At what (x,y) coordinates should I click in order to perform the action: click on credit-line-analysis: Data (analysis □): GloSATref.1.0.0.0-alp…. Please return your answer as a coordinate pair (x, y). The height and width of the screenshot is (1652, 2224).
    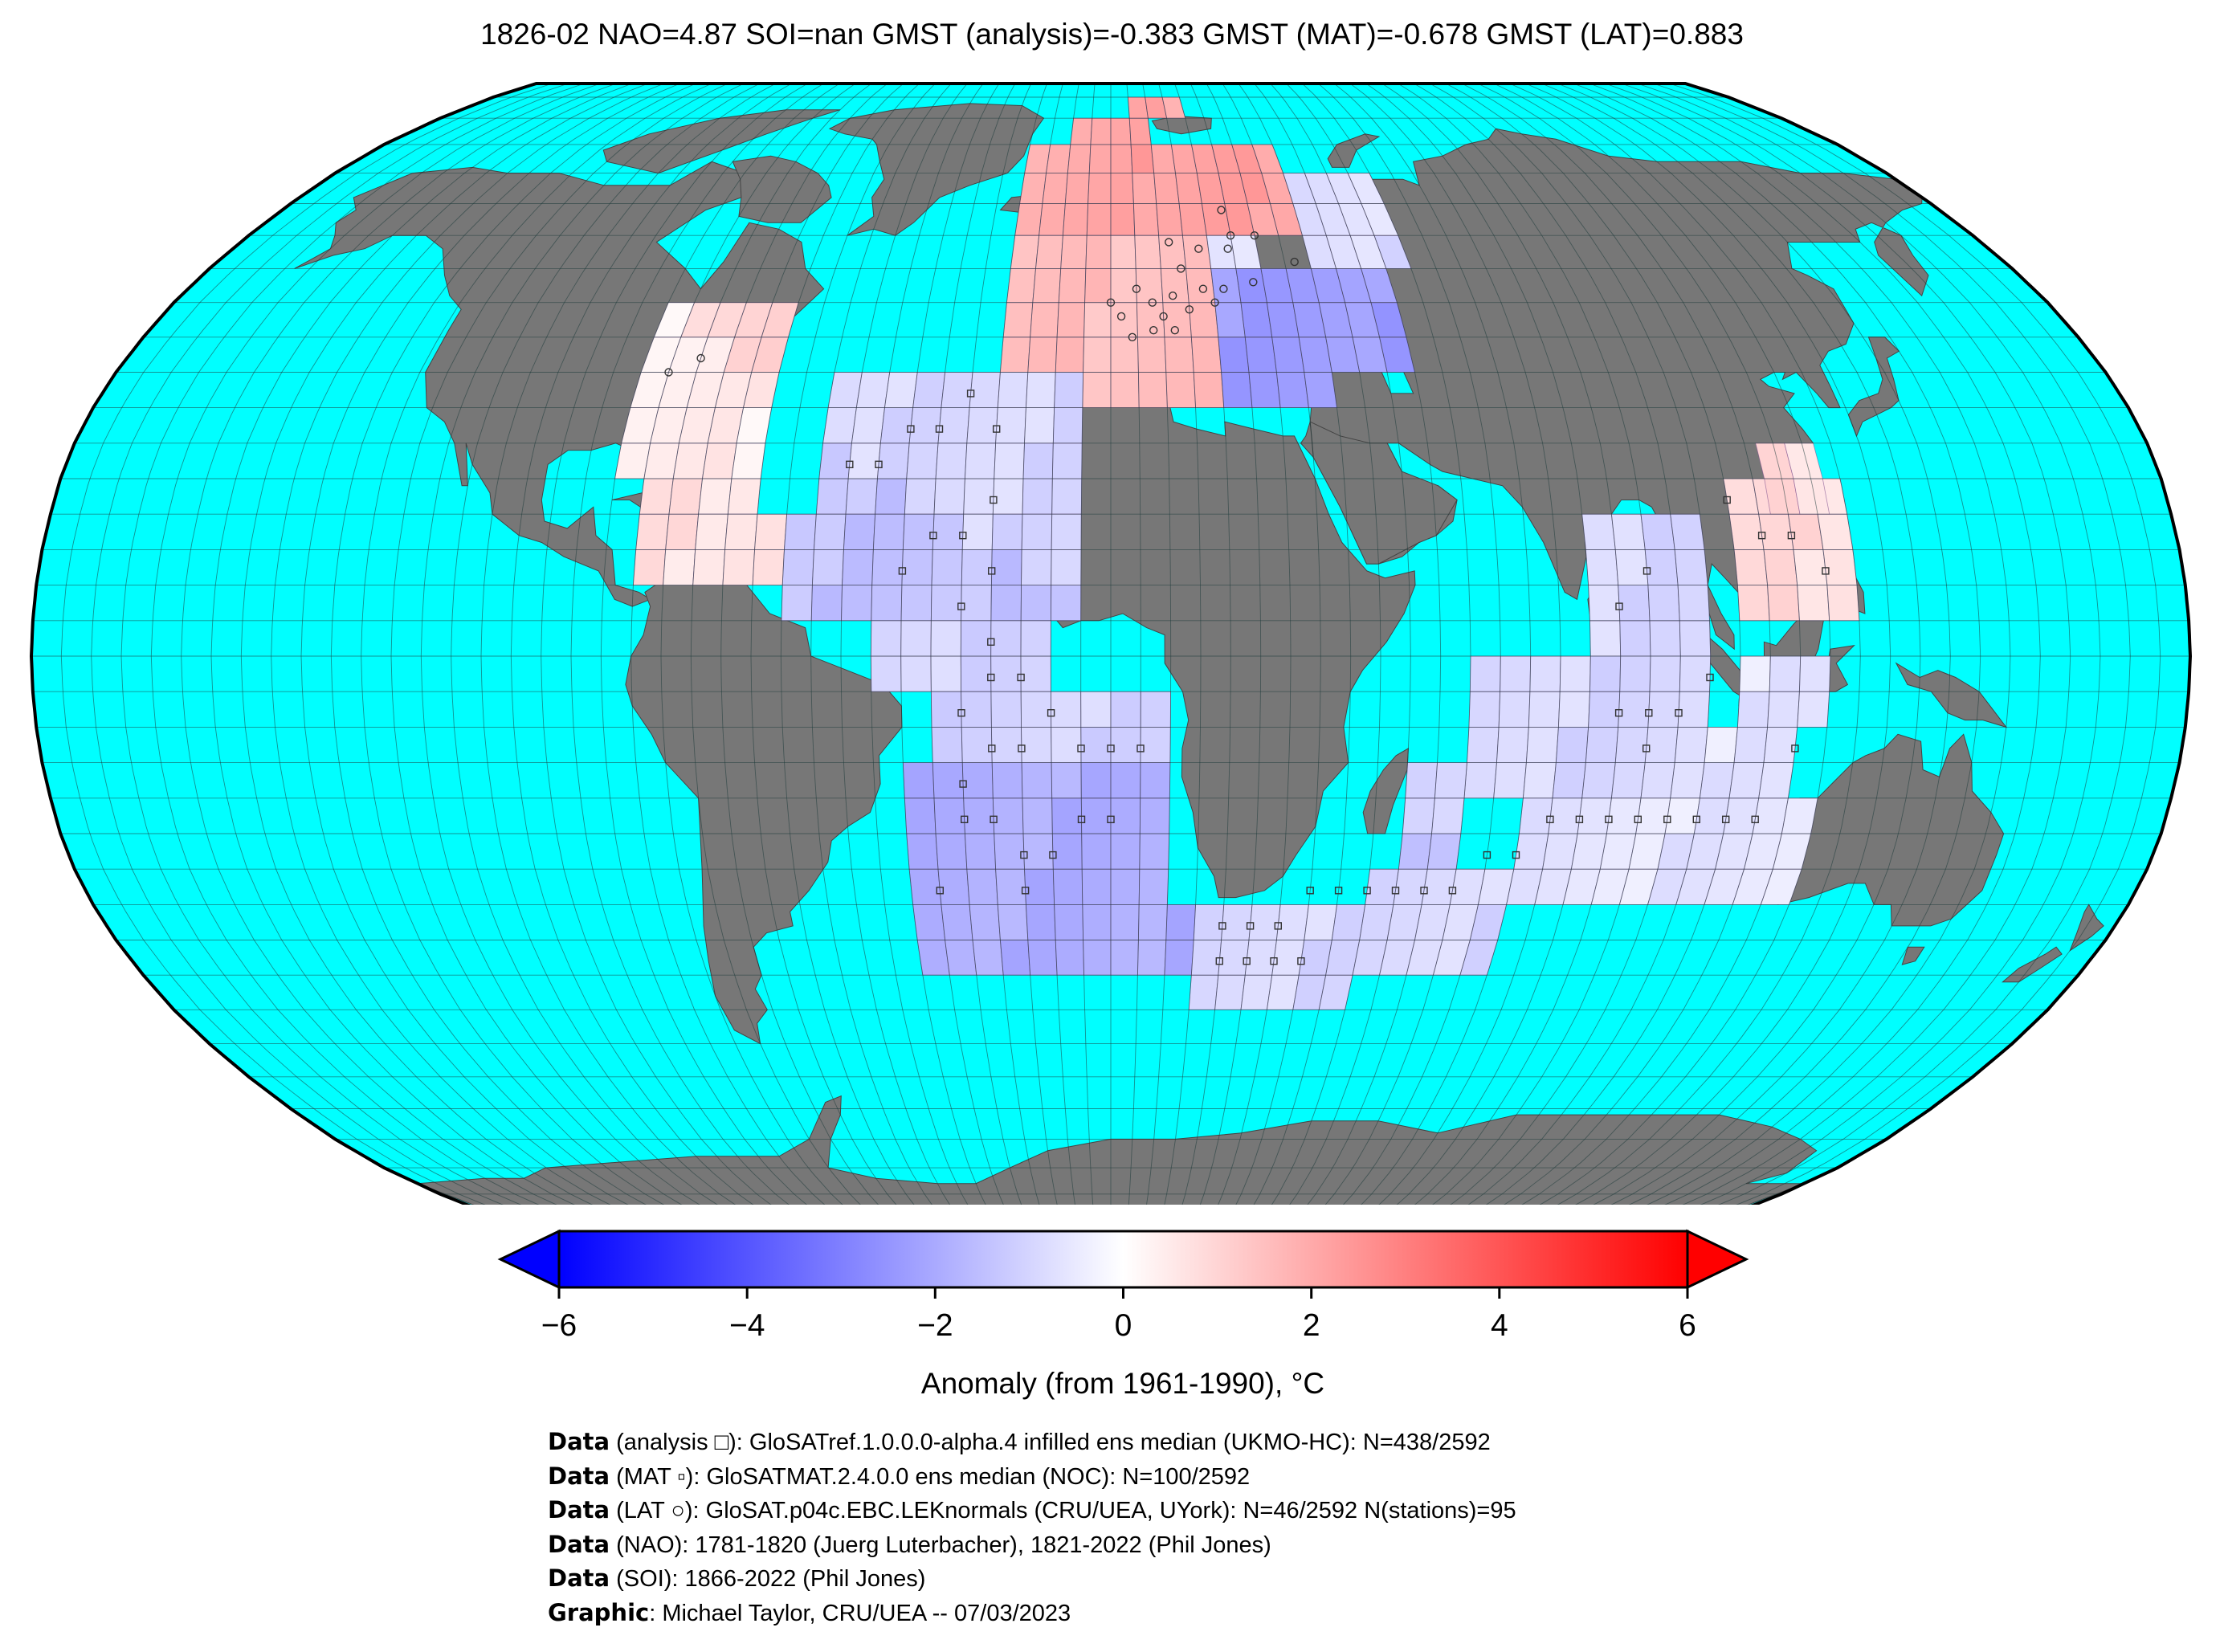
    Looking at the image, I should click on (1019, 1441).